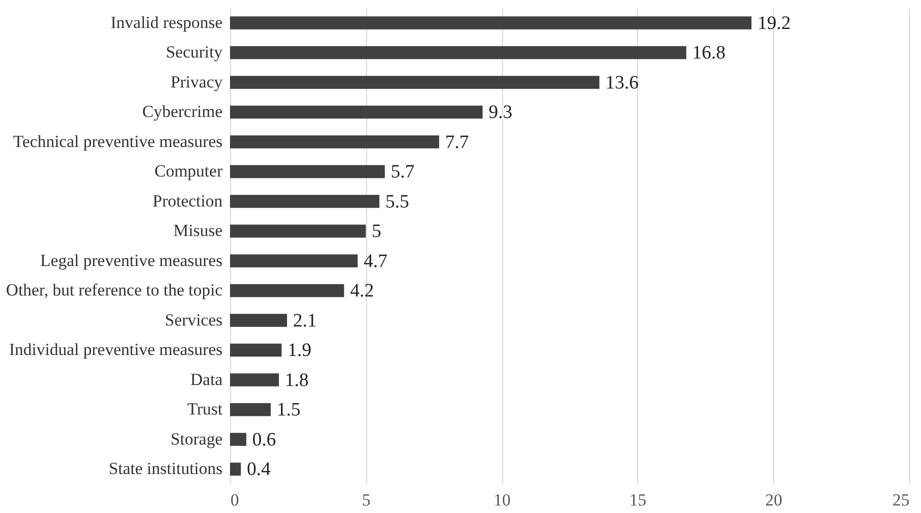 This screenshot has height=513, width=921. Describe the element at coordinates (402, 172) in the screenshot. I see `data-label: 5.7` at that location.